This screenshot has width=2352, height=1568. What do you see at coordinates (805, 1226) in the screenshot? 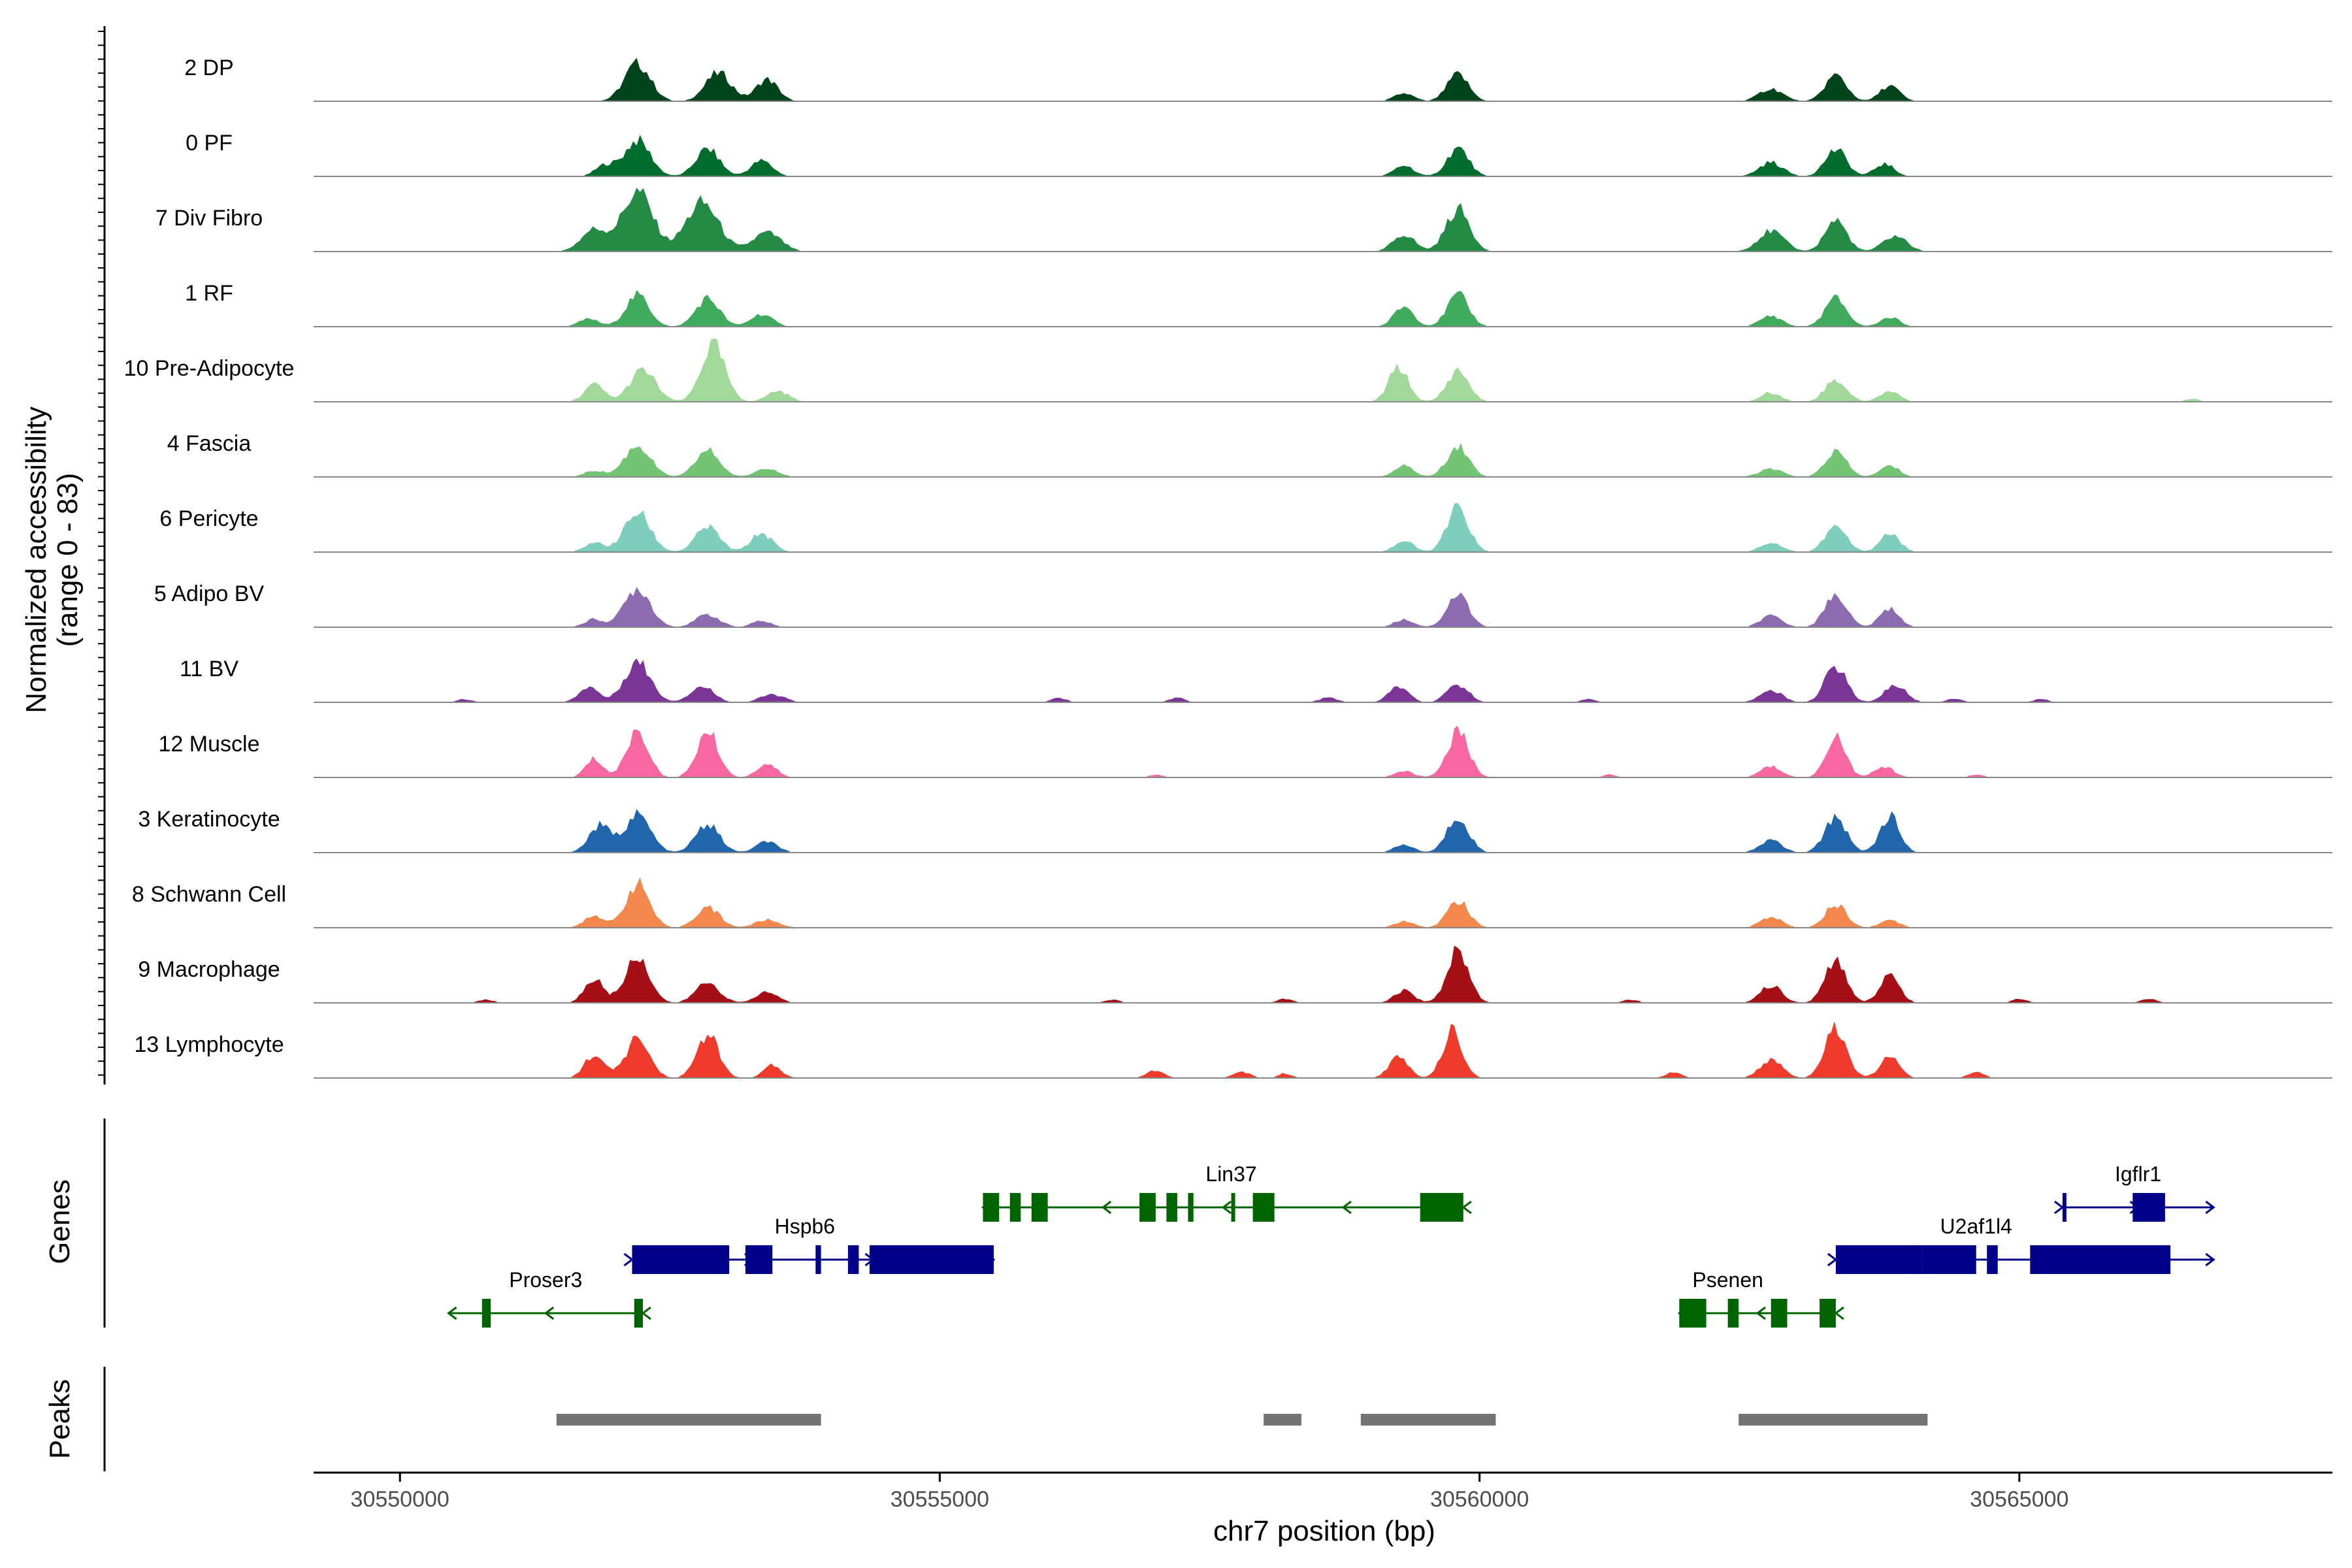
I see `gene-label: Hspb6` at bounding box center [805, 1226].